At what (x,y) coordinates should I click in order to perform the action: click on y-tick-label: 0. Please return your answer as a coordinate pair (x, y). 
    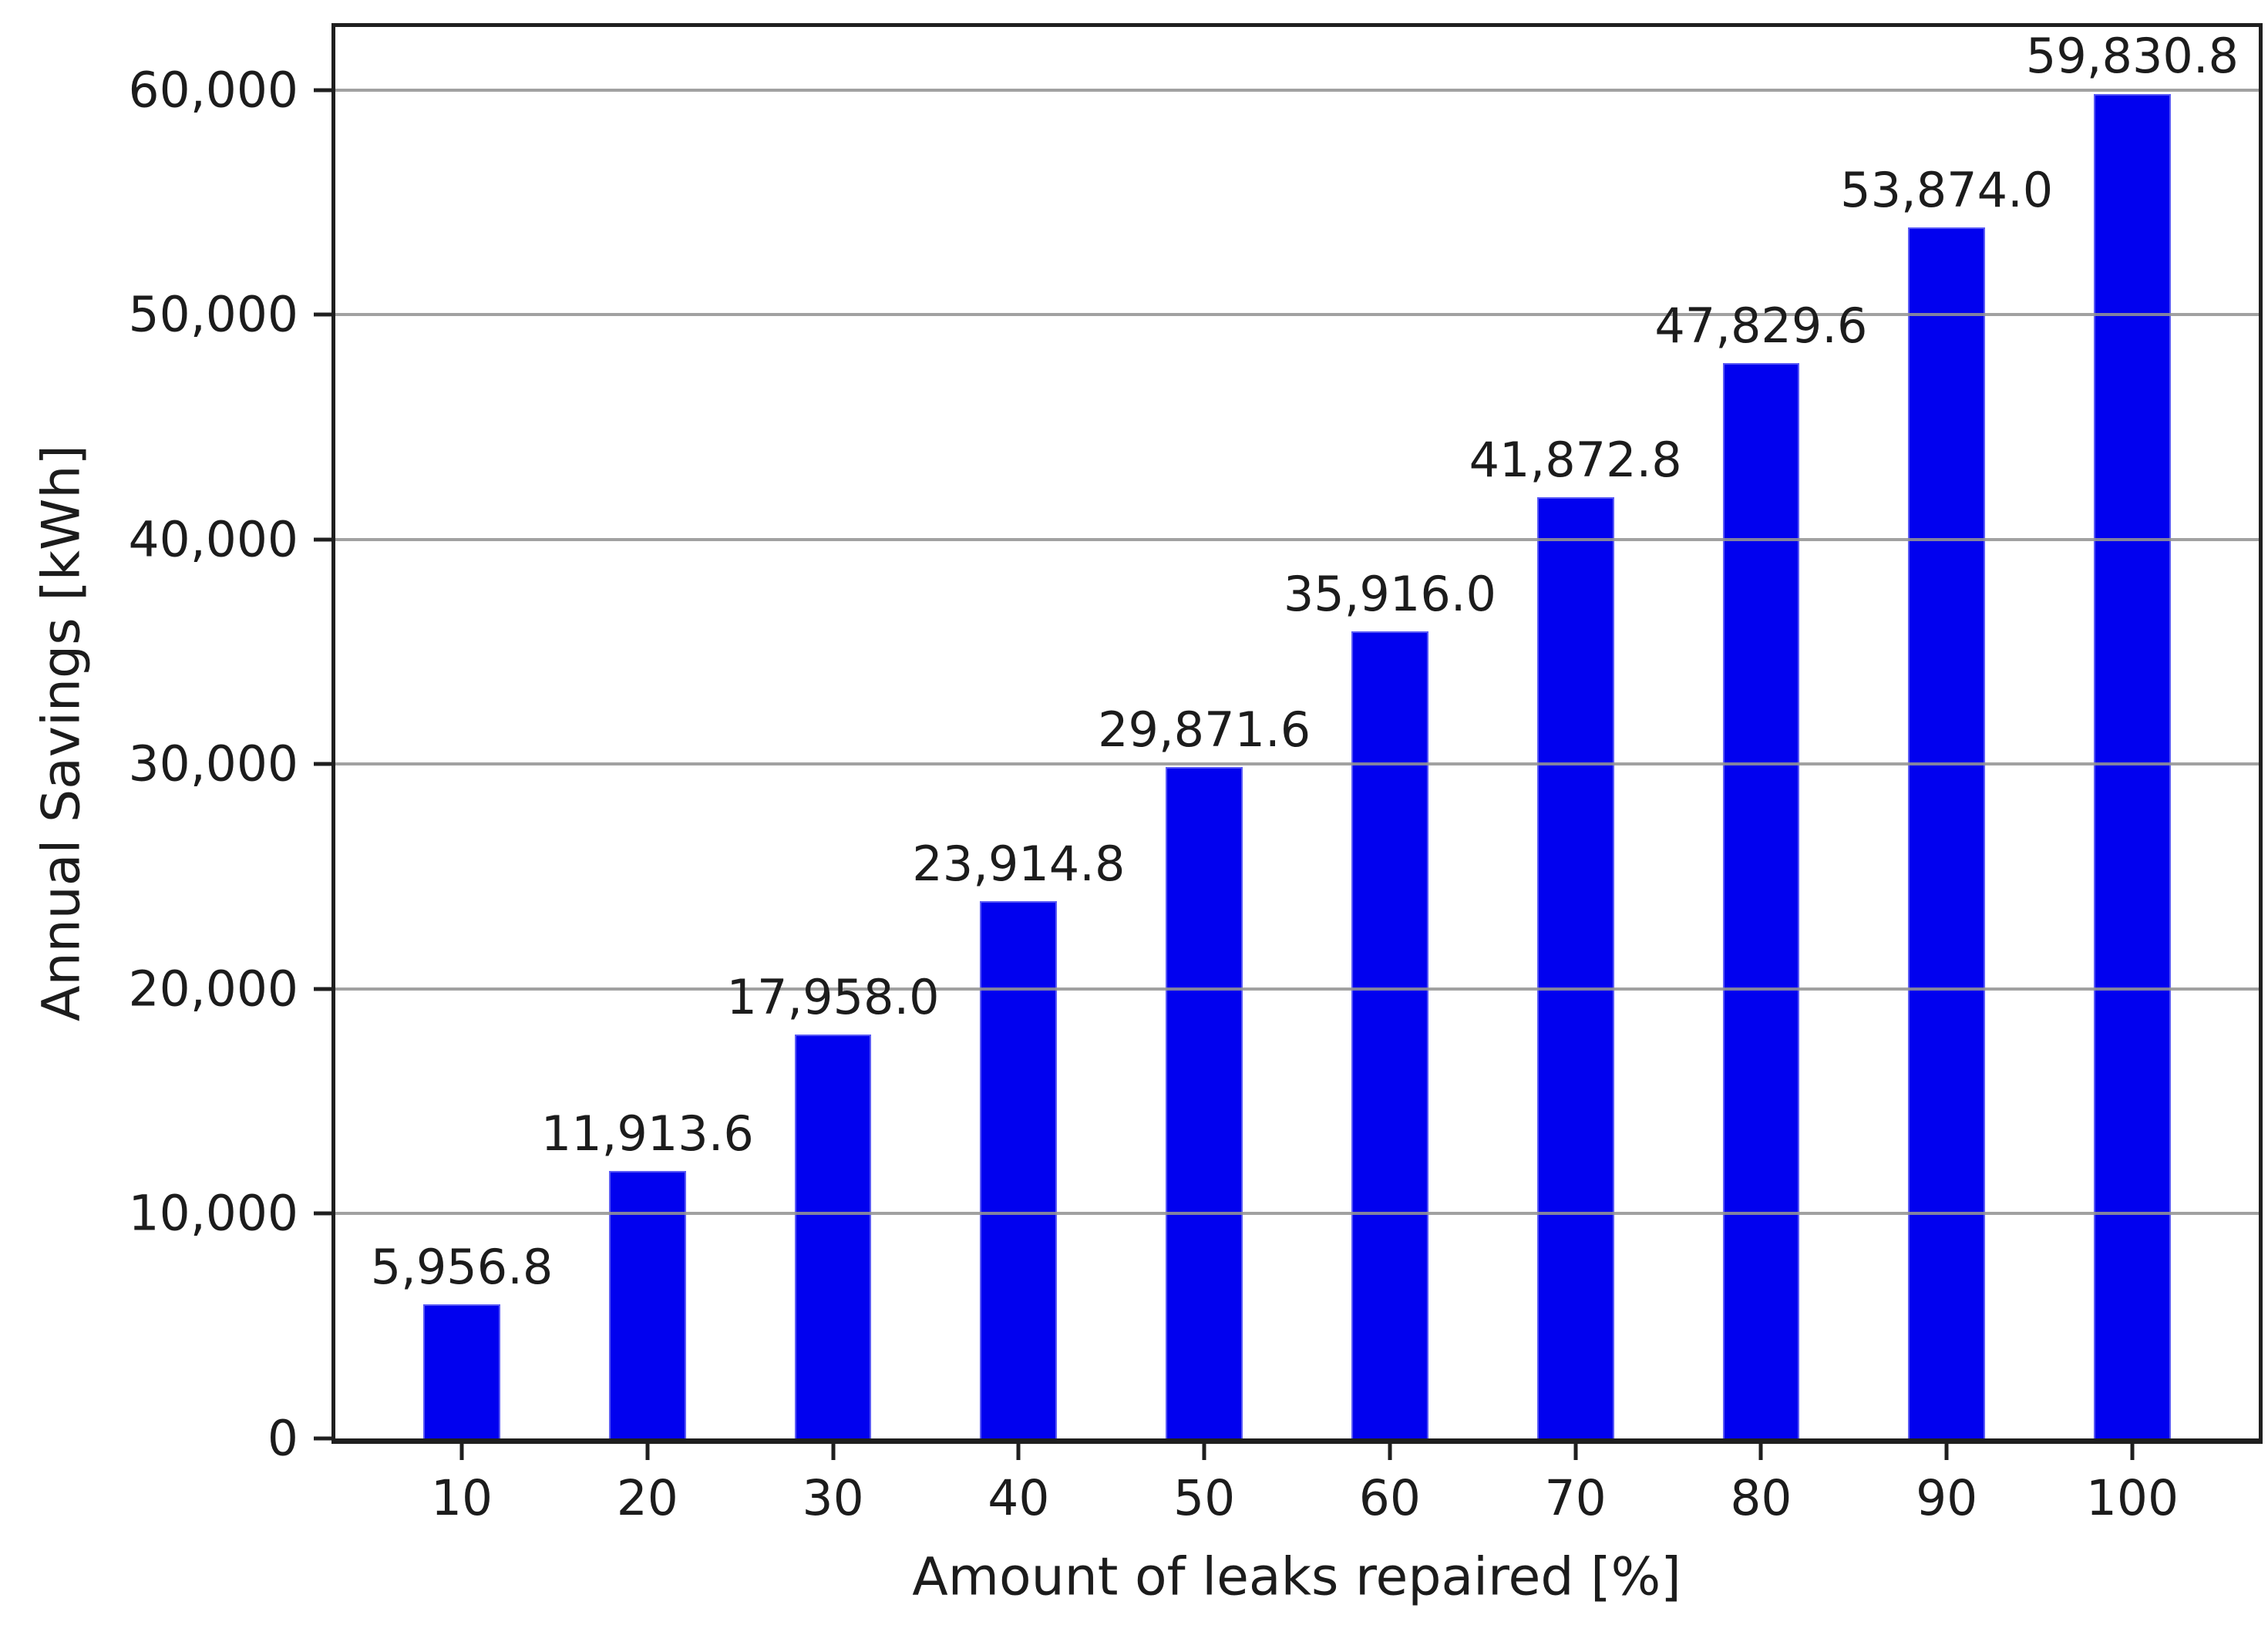
    Looking at the image, I should click on (282, 1438).